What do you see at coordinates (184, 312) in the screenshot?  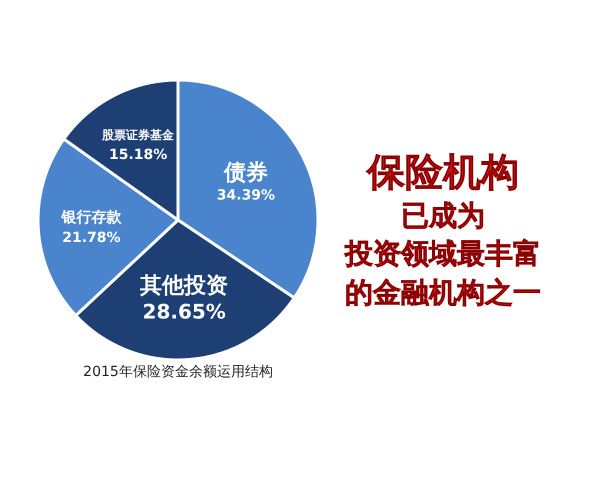 I see `data-label: 28.65%` at bounding box center [184, 312].